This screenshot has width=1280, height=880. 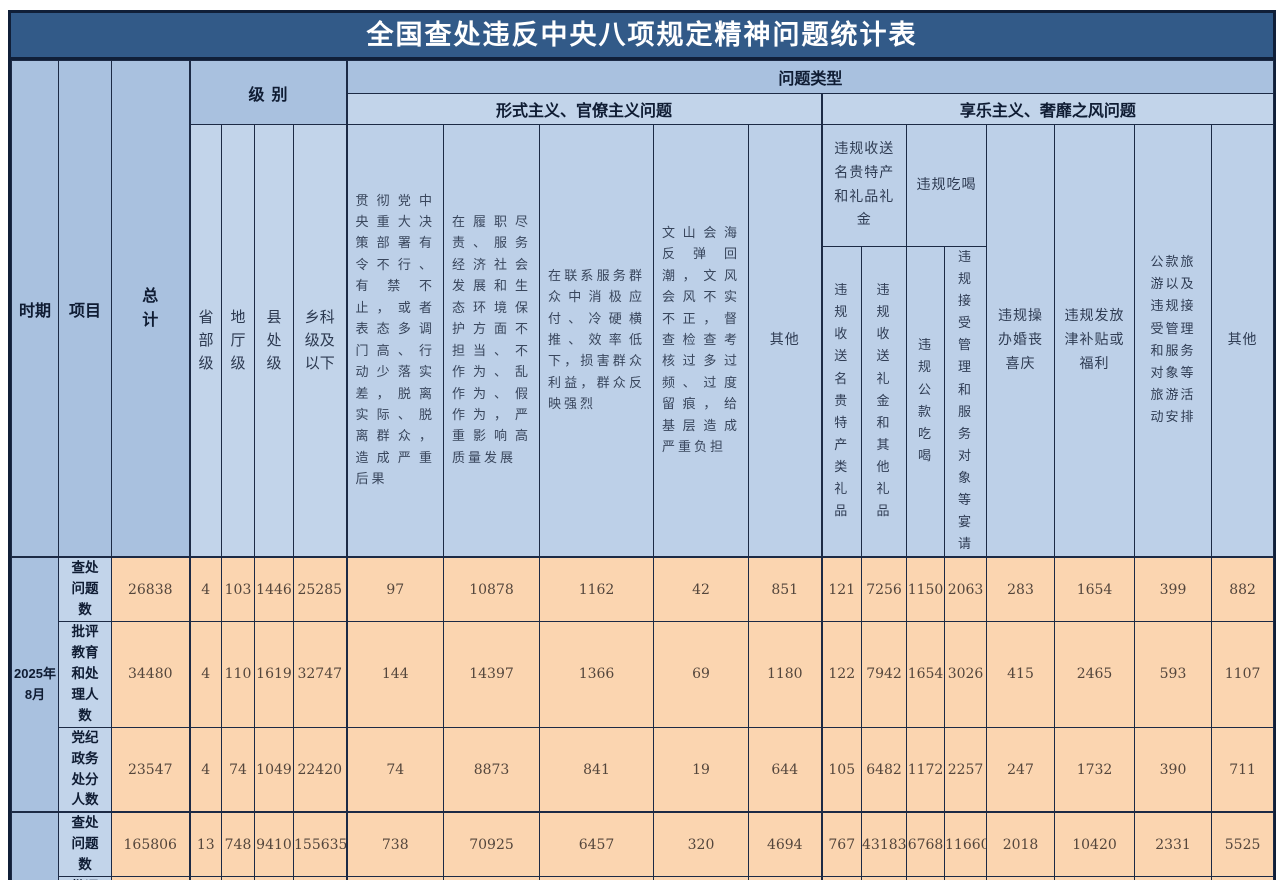 What do you see at coordinates (810, 77) in the screenshot?
I see `col-group-problem-type: 问题类型` at bounding box center [810, 77].